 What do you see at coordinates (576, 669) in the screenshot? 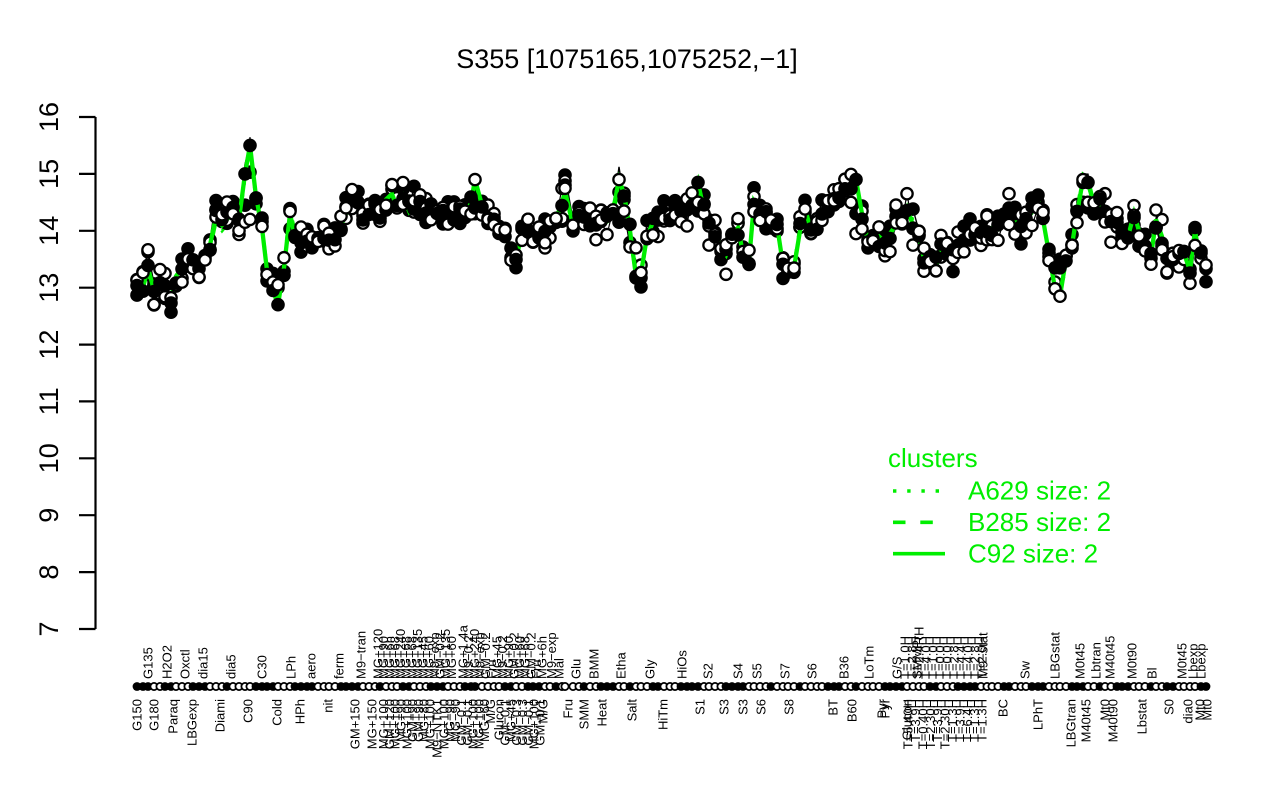
I see `svg-text: Glu` at bounding box center [576, 669].